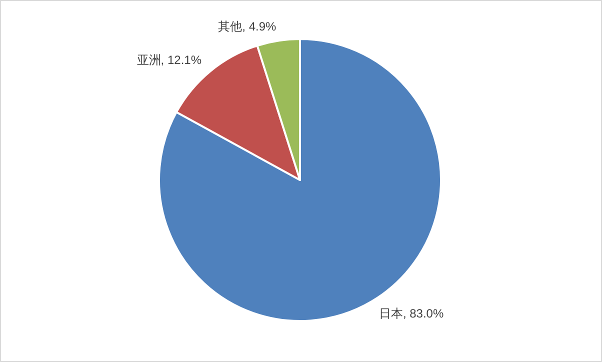  I want to click on slice-label: 其他, so click(230, 27).